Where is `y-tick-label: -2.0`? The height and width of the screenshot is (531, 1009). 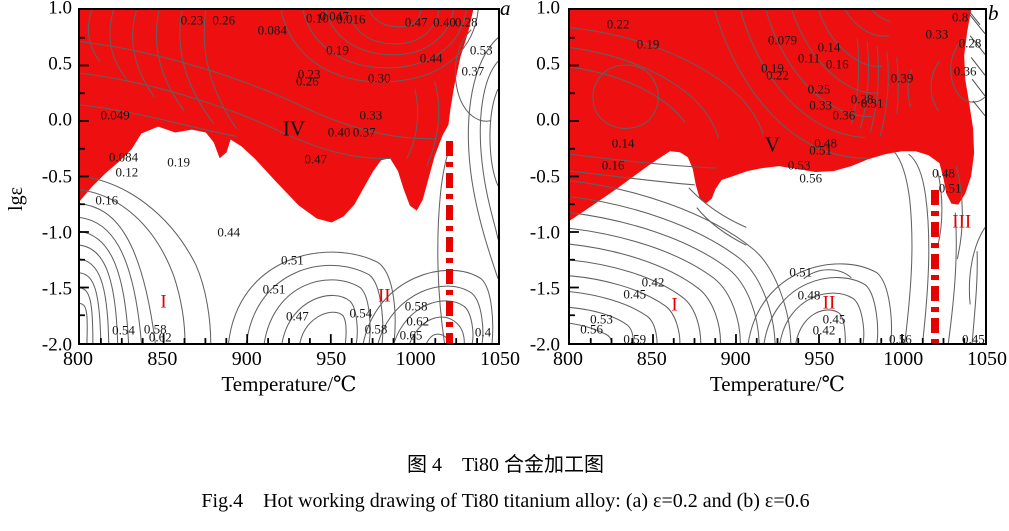 y-tick-label: -2.0 is located at coordinates (544, 345).